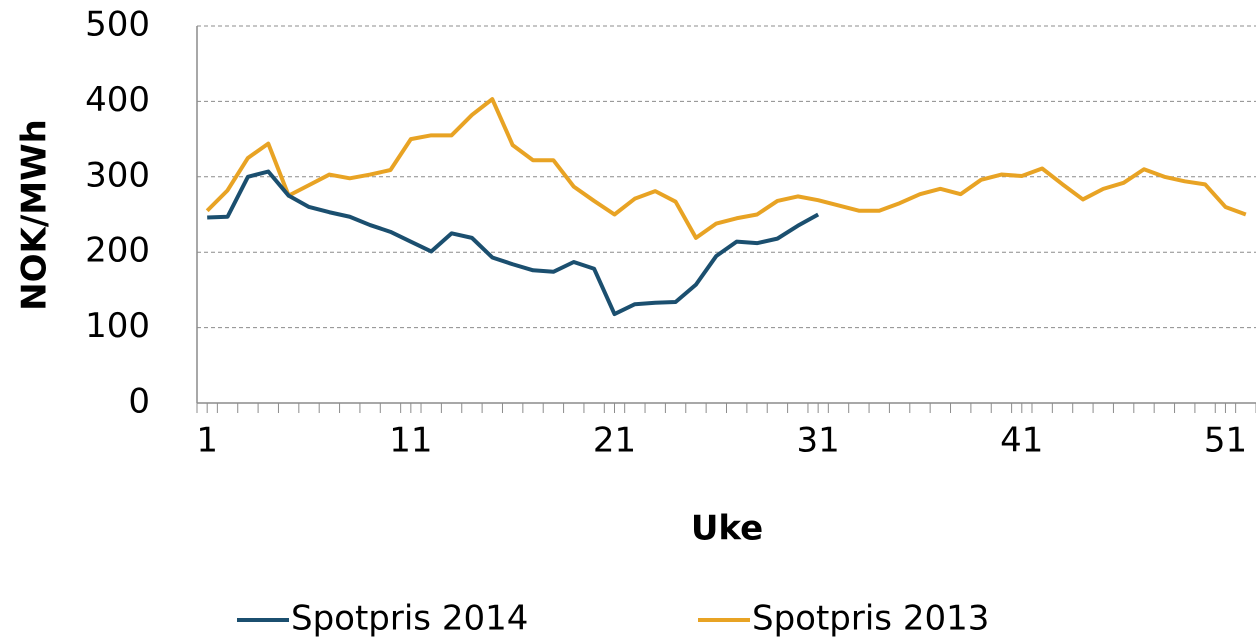 The width and height of the screenshot is (1256, 644). What do you see at coordinates (117, 175) in the screenshot?
I see `y-tick-label: 300` at bounding box center [117, 175].